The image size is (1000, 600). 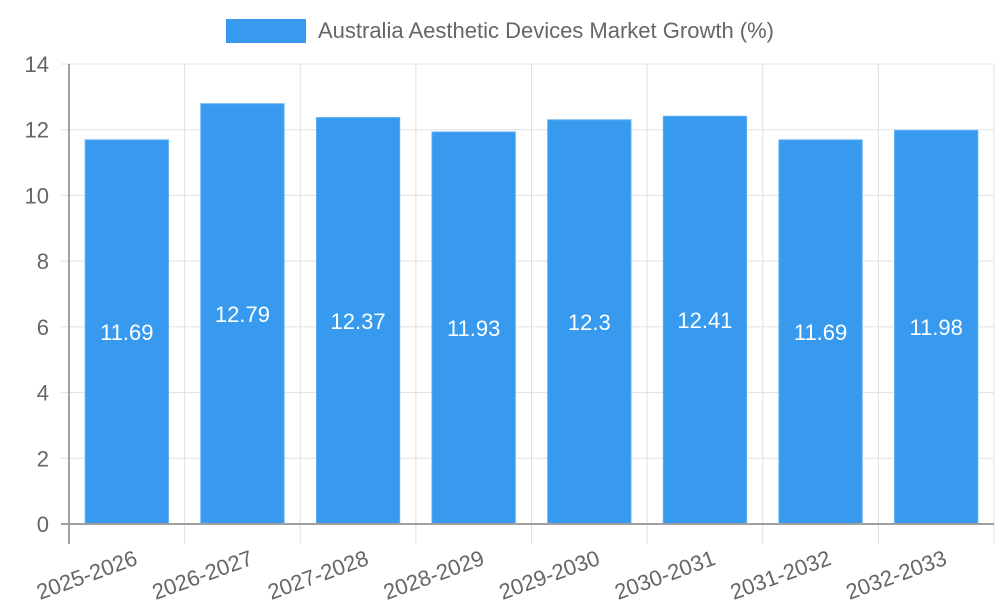 I want to click on x-tick-label: 2031-2032, so click(x=780, y=572).